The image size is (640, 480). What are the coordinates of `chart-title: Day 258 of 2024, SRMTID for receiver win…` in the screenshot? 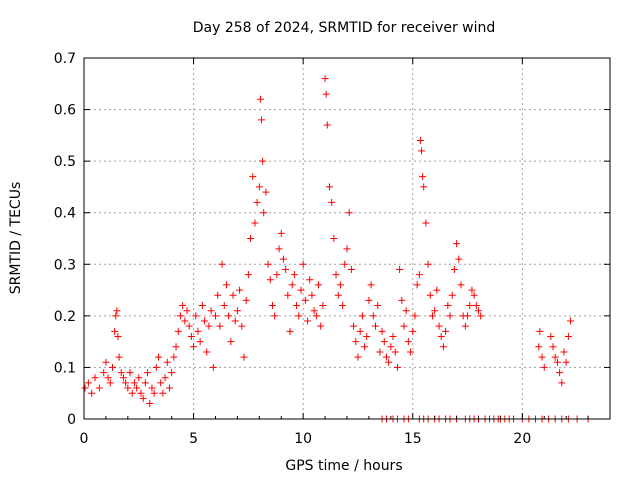 It's located at (344, 28).